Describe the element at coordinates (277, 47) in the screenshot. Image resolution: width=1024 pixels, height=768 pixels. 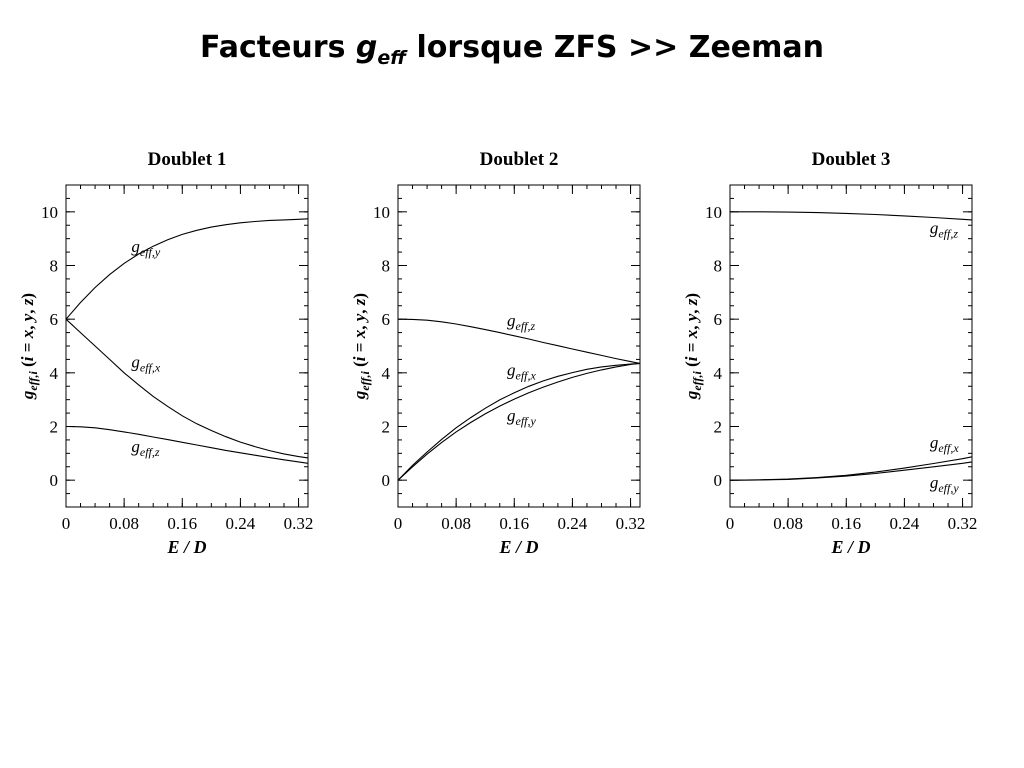
I see `title-main: Facteurs` at that location.